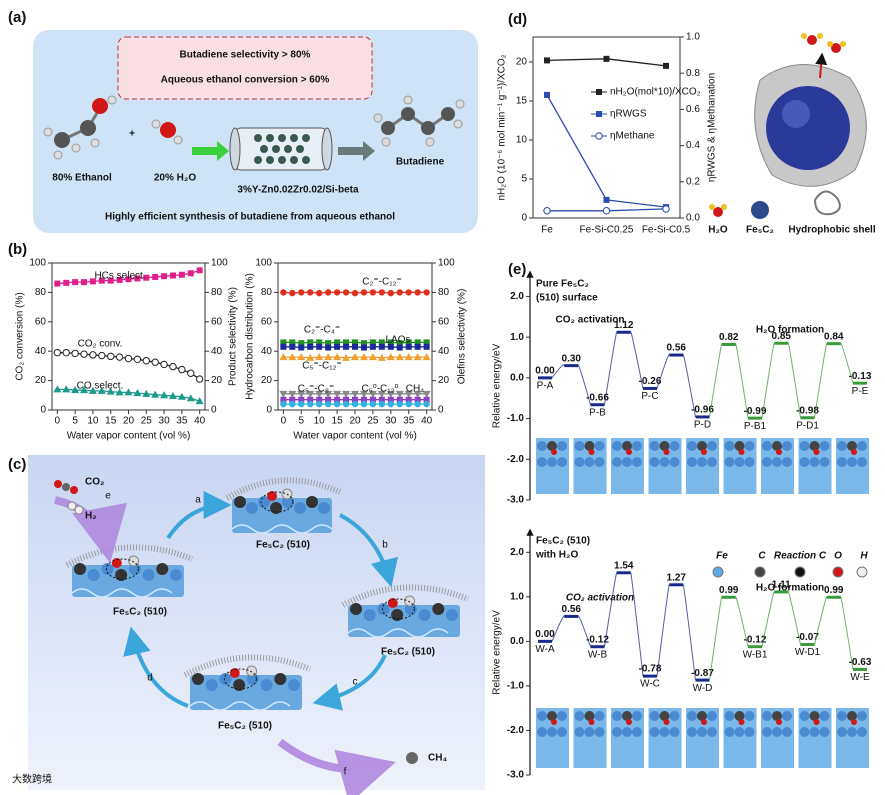  I want to click on value-label: -0.98, so click(807, 410).